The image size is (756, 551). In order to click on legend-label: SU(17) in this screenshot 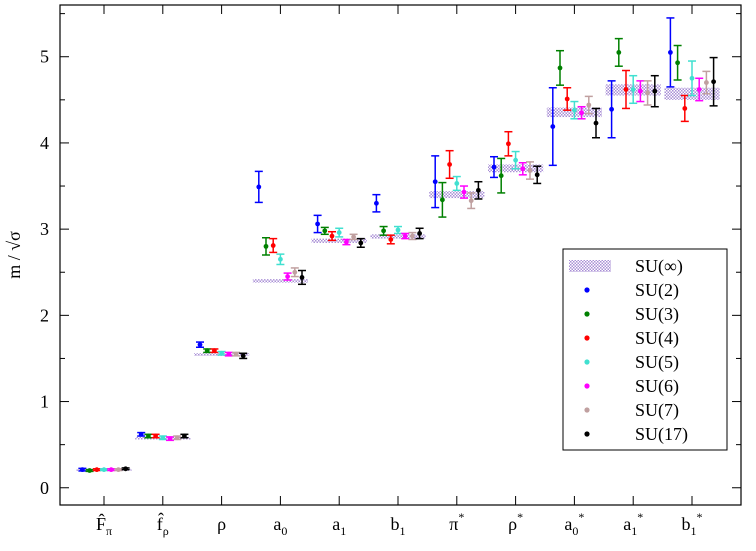, I will do `click(661, 434)`.